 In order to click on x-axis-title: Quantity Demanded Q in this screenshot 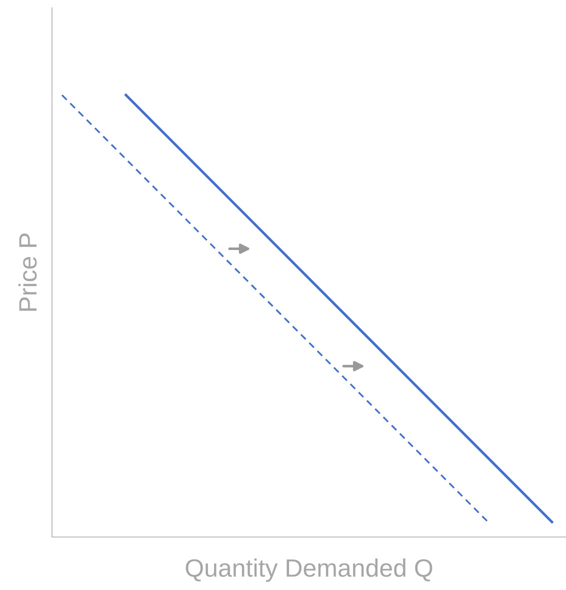, I will do `click(309, 570)`.